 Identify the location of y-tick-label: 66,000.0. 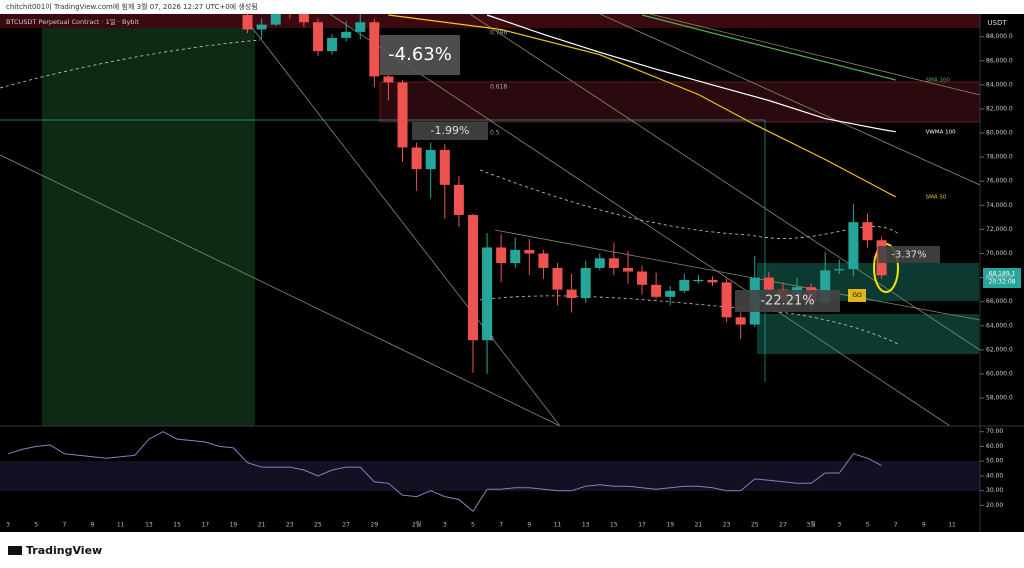
(999, 301).